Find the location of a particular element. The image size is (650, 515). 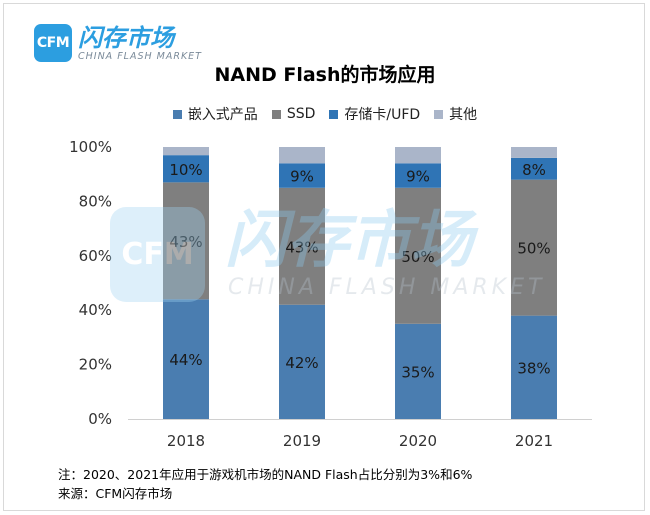

y-tick-label: 20% is located at coordinates (95, 365).